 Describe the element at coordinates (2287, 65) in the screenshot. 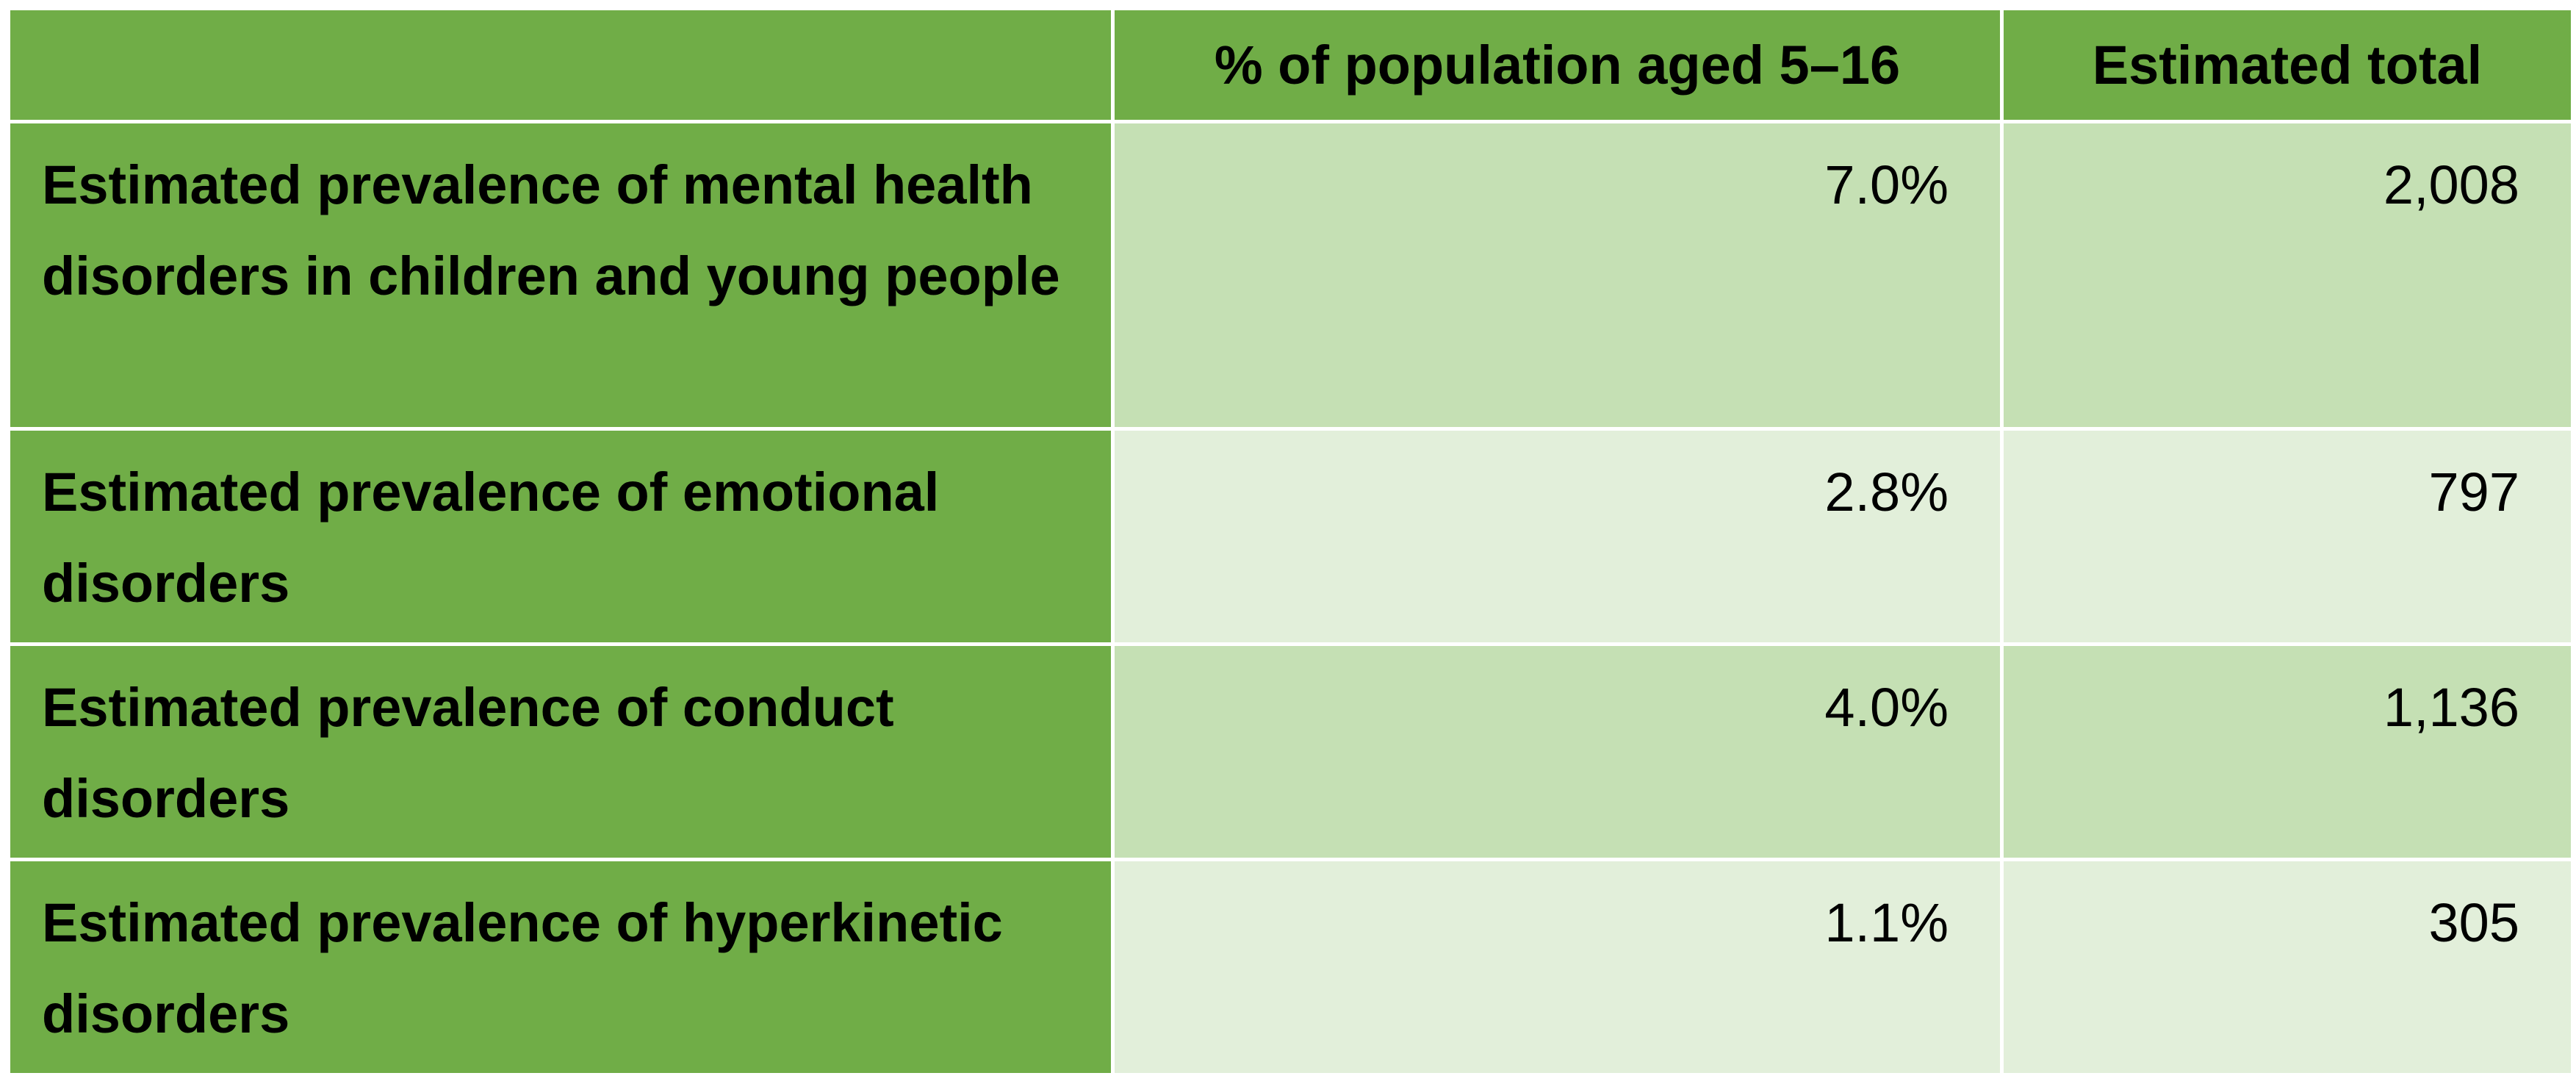

I see `header-estimated-total: Estimated total` at that location.